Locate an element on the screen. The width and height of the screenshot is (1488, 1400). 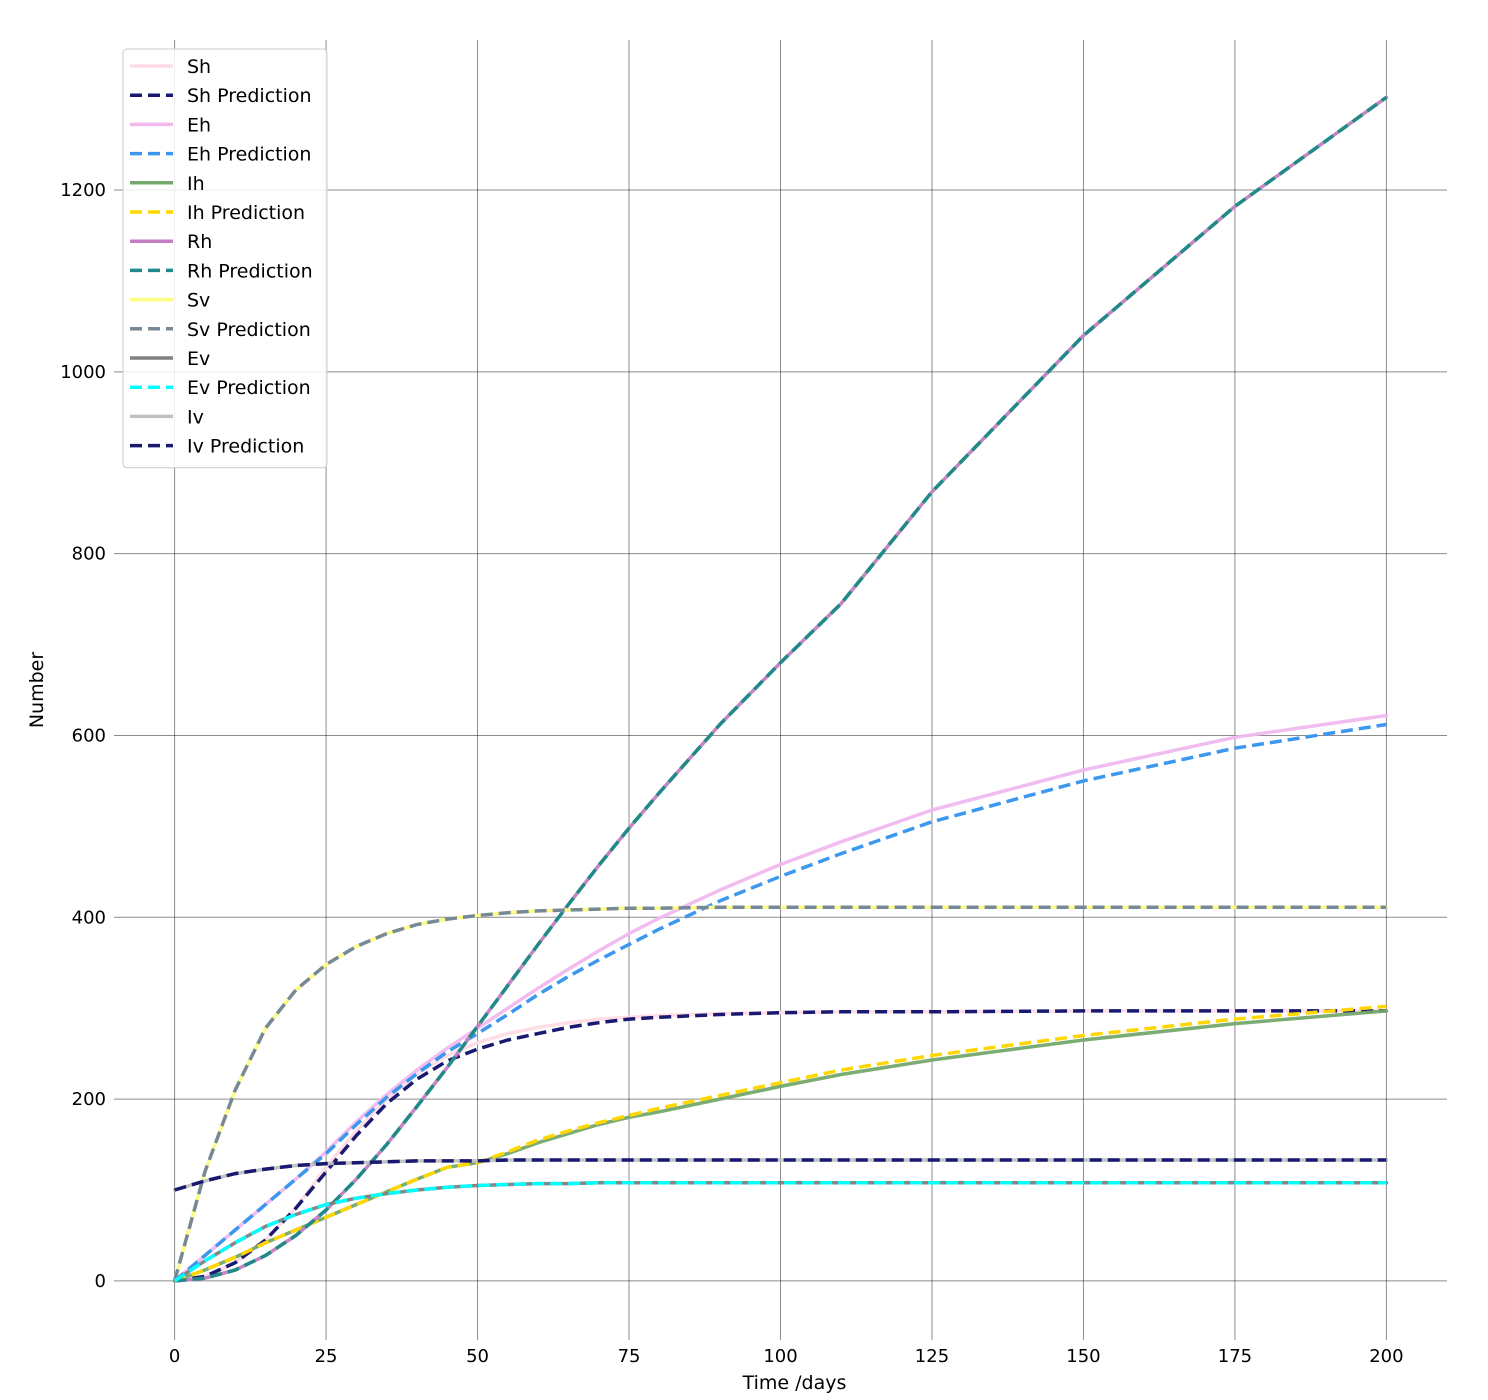
legend-label: Ev Prediction is located at coordinates (249, 388).